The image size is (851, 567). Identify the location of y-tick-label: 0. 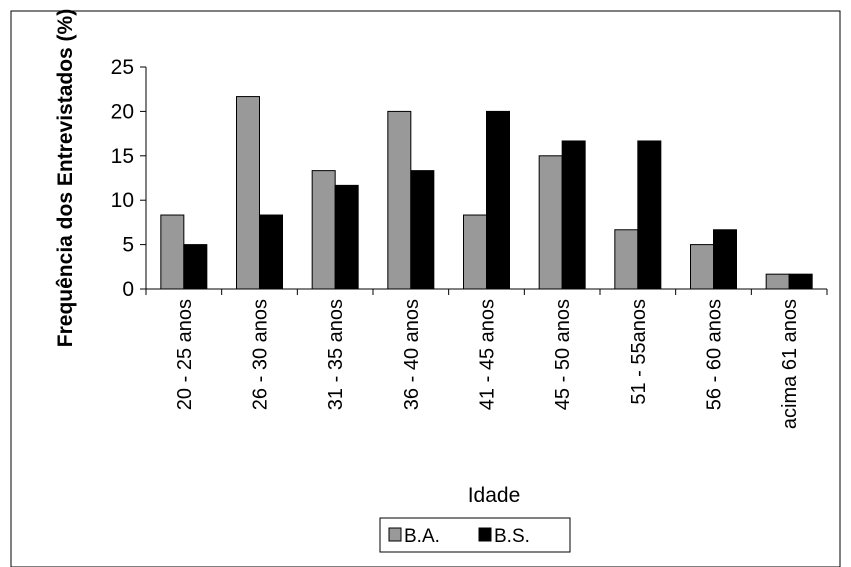
(128, 289).